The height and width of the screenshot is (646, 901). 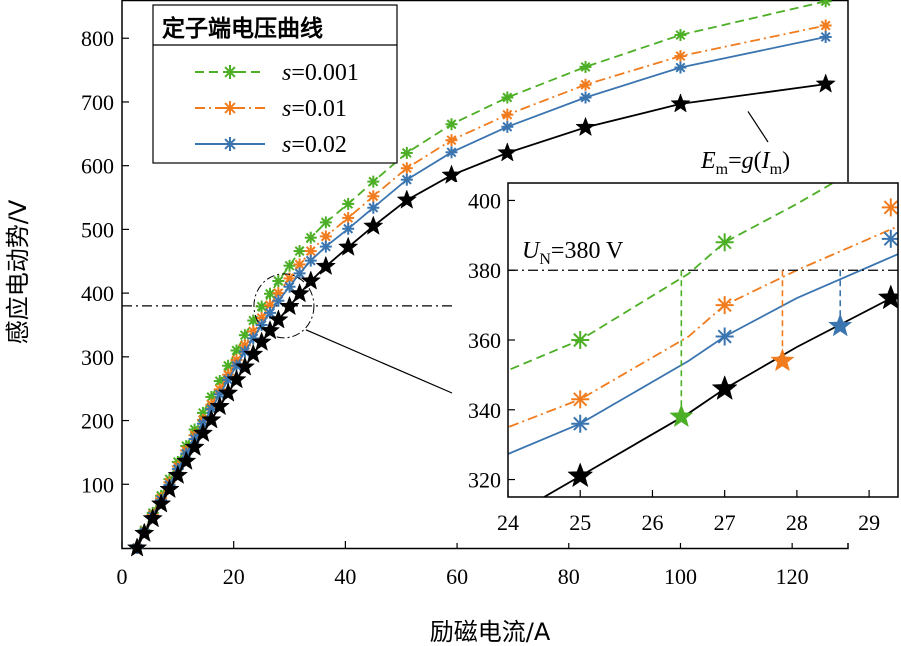 What do you see at coordinates (652, 522) in the screenshot?
I see `inset-x-tick-label: 26` at bounding box center [652, 522].